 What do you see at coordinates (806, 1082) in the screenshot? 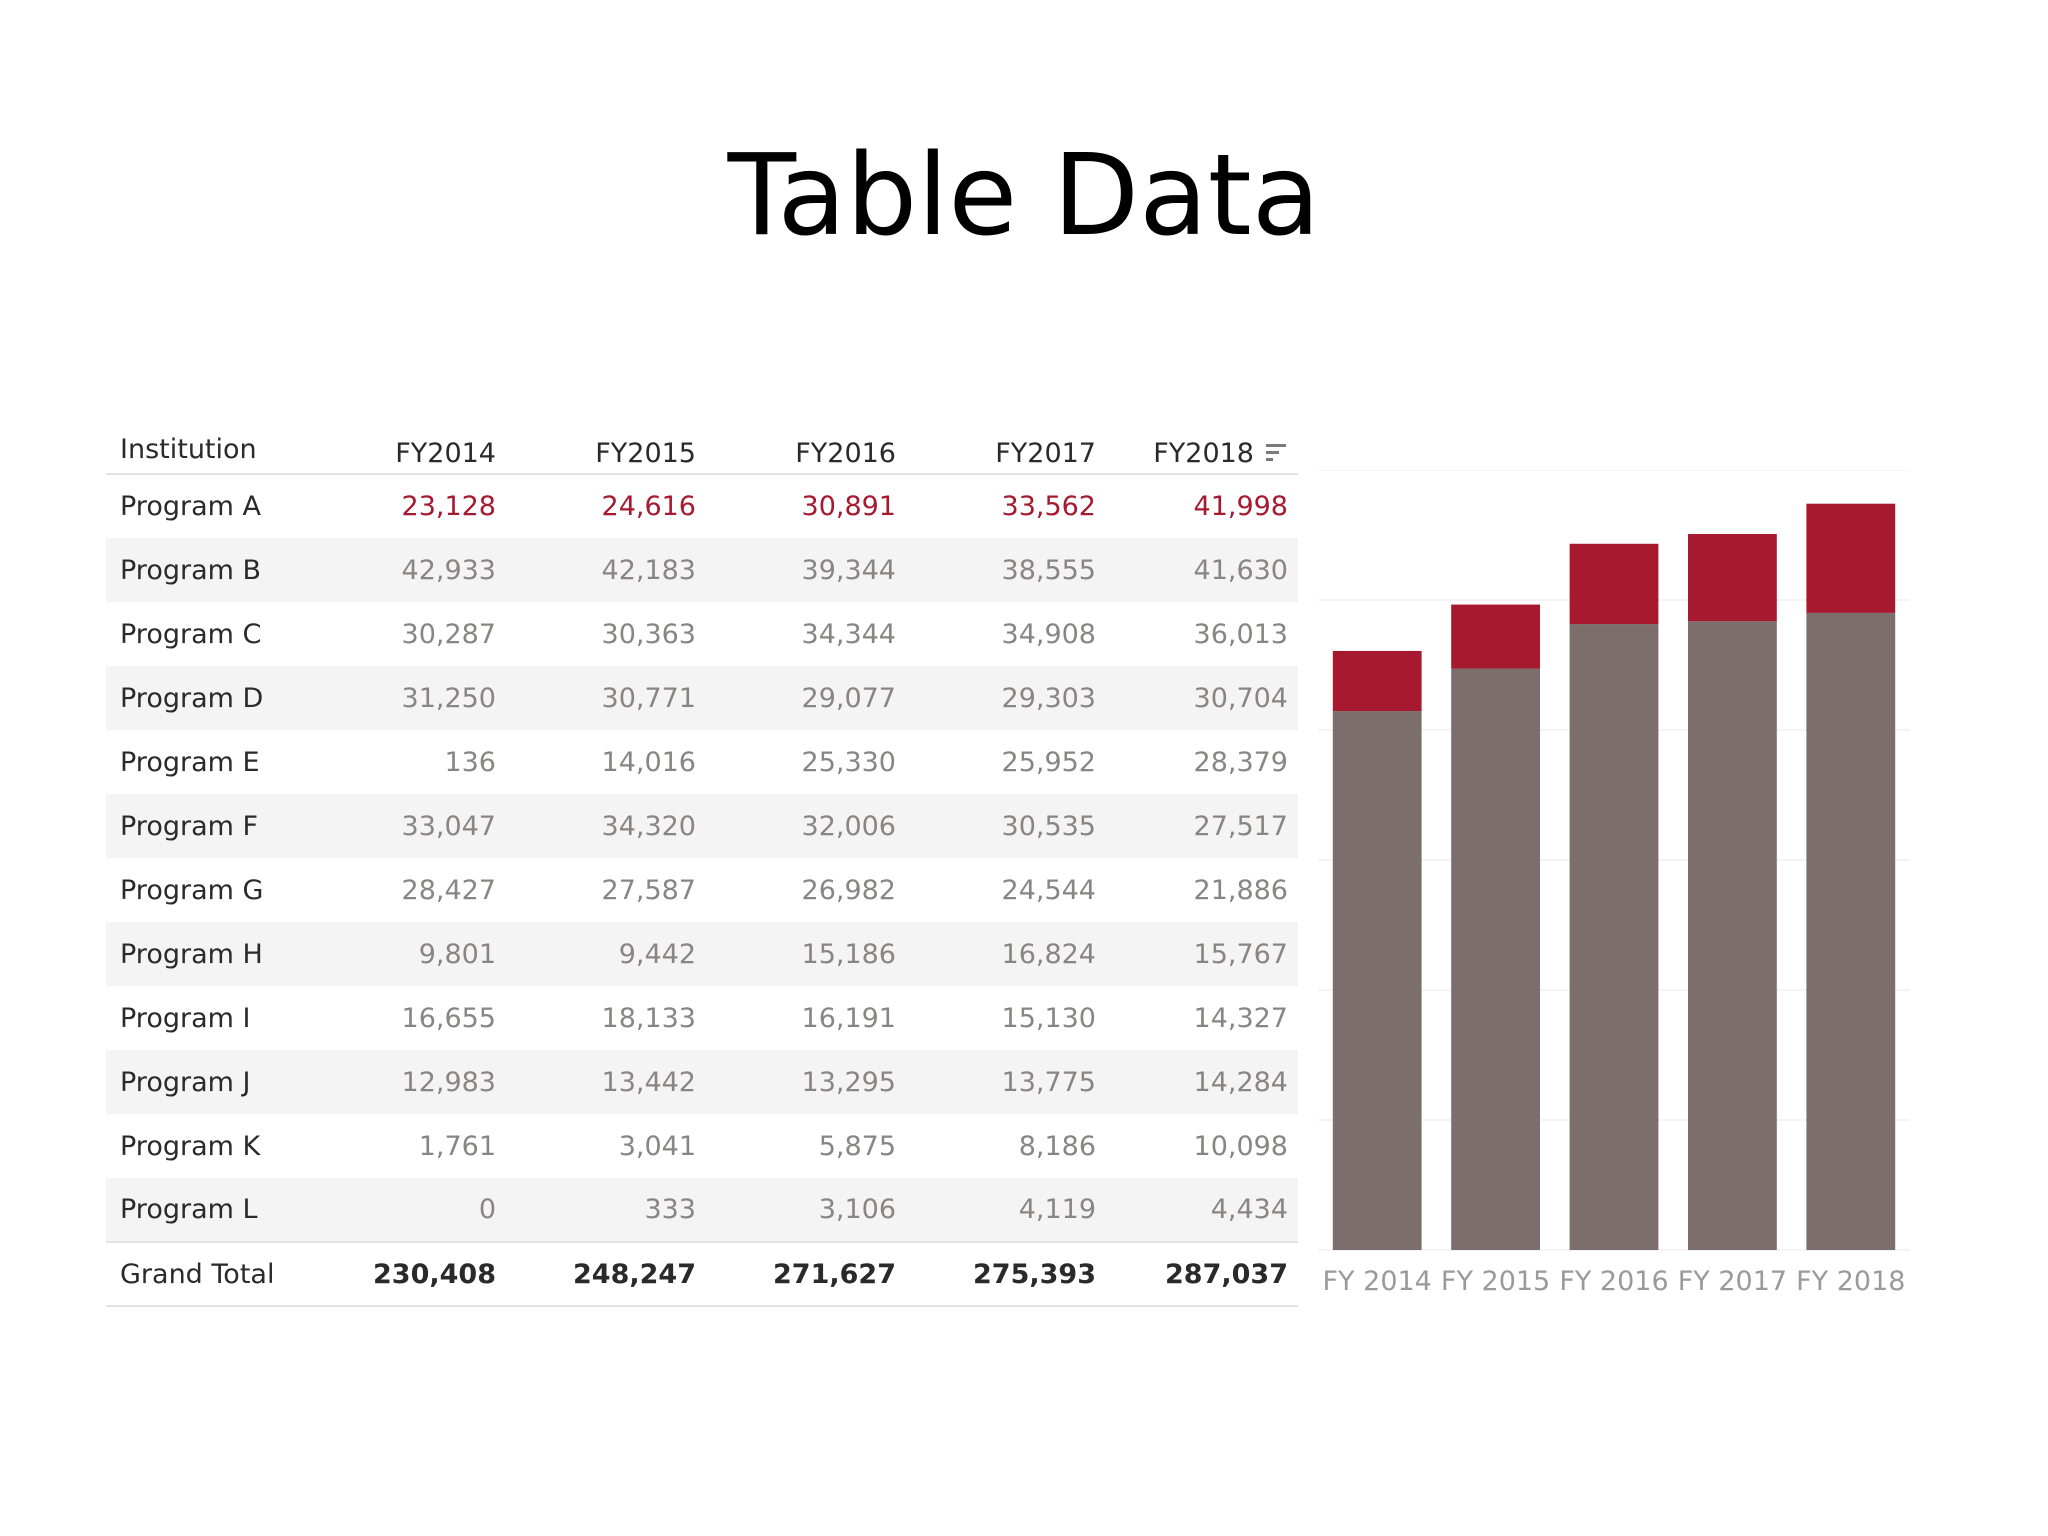
I see `value-cell: 13,295` at bounding box center [806, 1082].